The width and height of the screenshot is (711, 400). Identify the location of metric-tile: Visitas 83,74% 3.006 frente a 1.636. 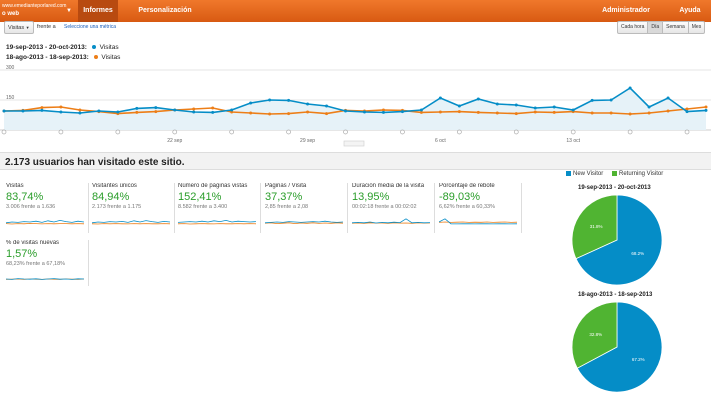
(46, 208).